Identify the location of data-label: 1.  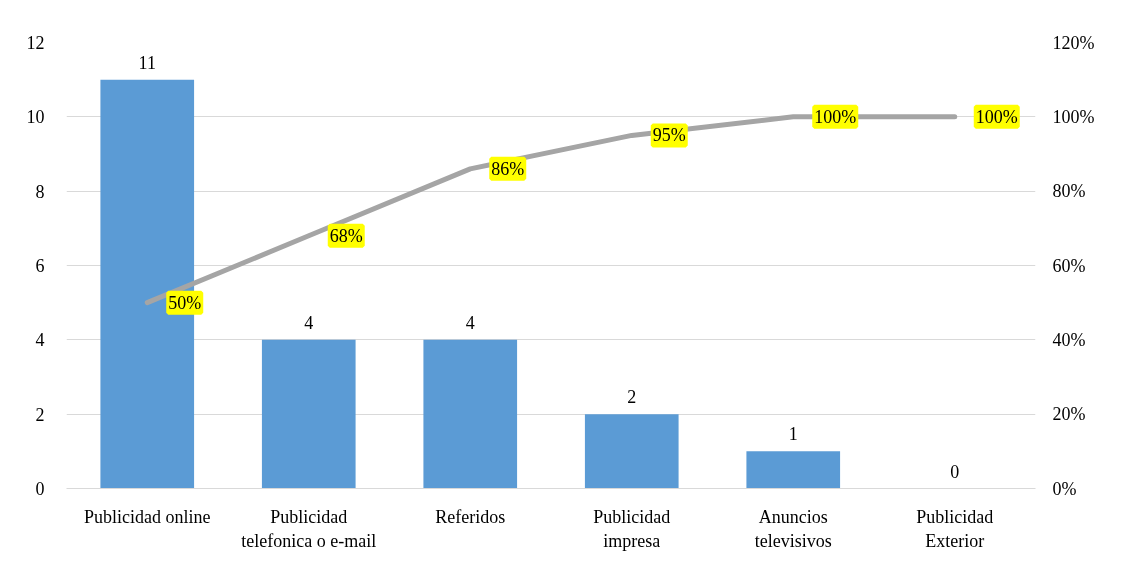
(793, 434).